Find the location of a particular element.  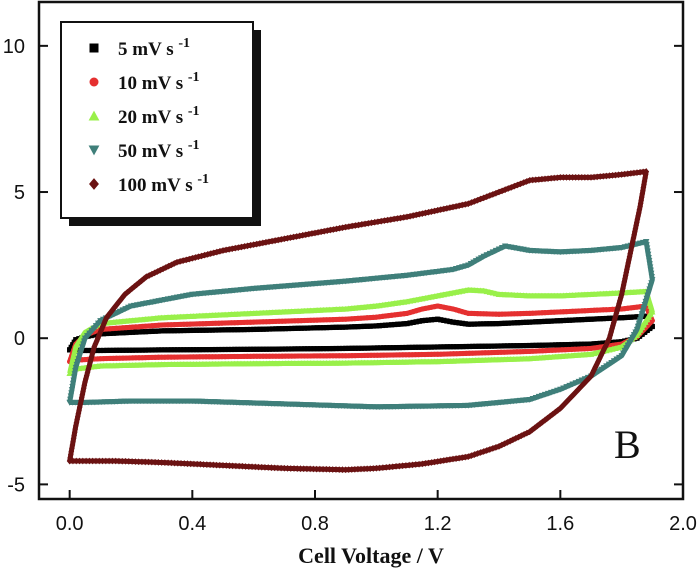

legend-label: 5 mV s -1 is located at coordinates (154, 48).